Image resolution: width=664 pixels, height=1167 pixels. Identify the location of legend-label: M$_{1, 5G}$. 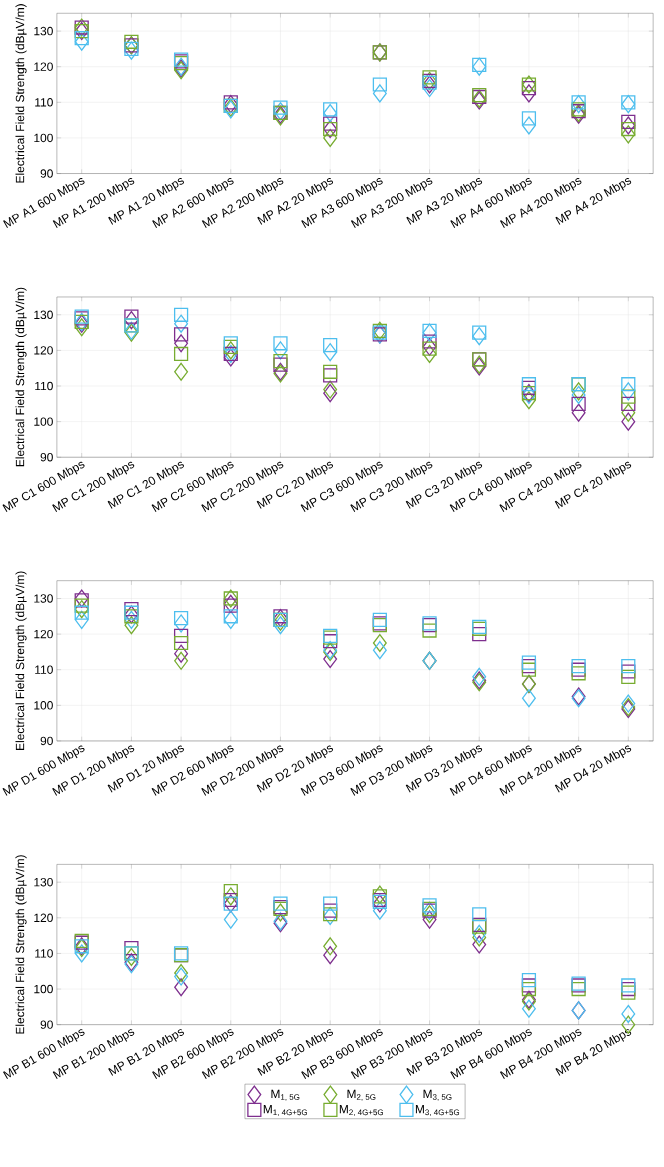
(285, 1095).